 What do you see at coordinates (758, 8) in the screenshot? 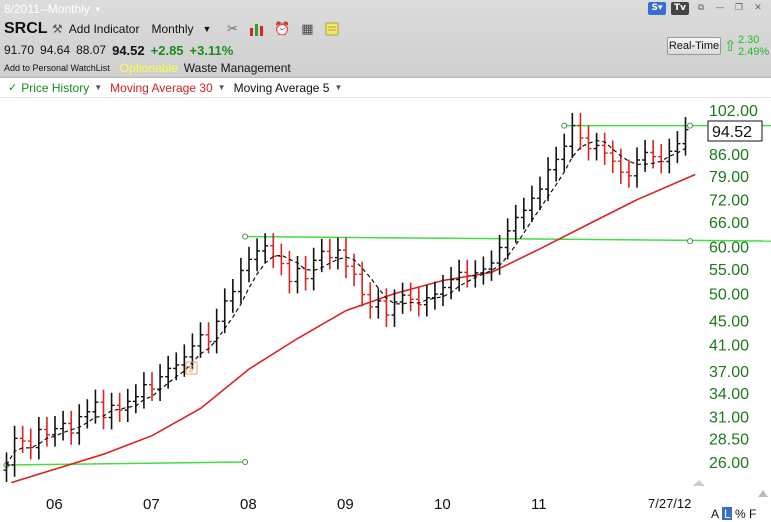
I see `close-icon: ✕` at bounding box center [758, 8].